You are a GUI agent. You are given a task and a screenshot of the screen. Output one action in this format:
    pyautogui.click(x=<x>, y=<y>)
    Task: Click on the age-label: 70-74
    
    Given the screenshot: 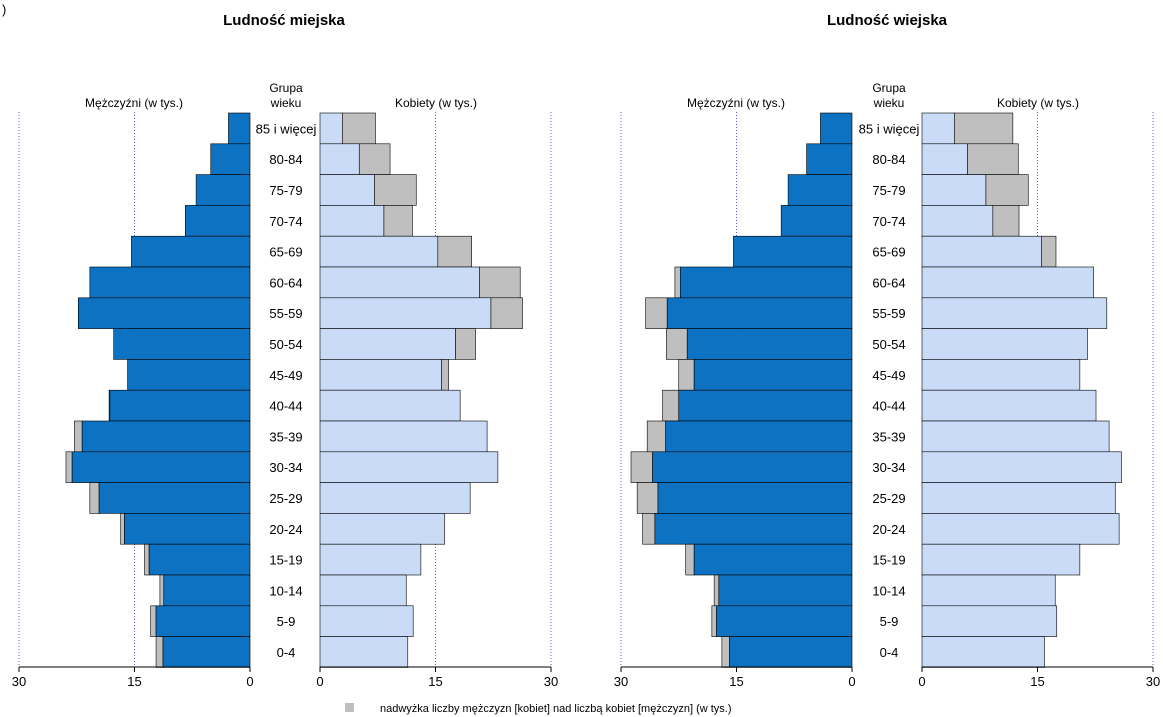 What is the action you would take?
    pyautogui.click(x=888, y=221)
    